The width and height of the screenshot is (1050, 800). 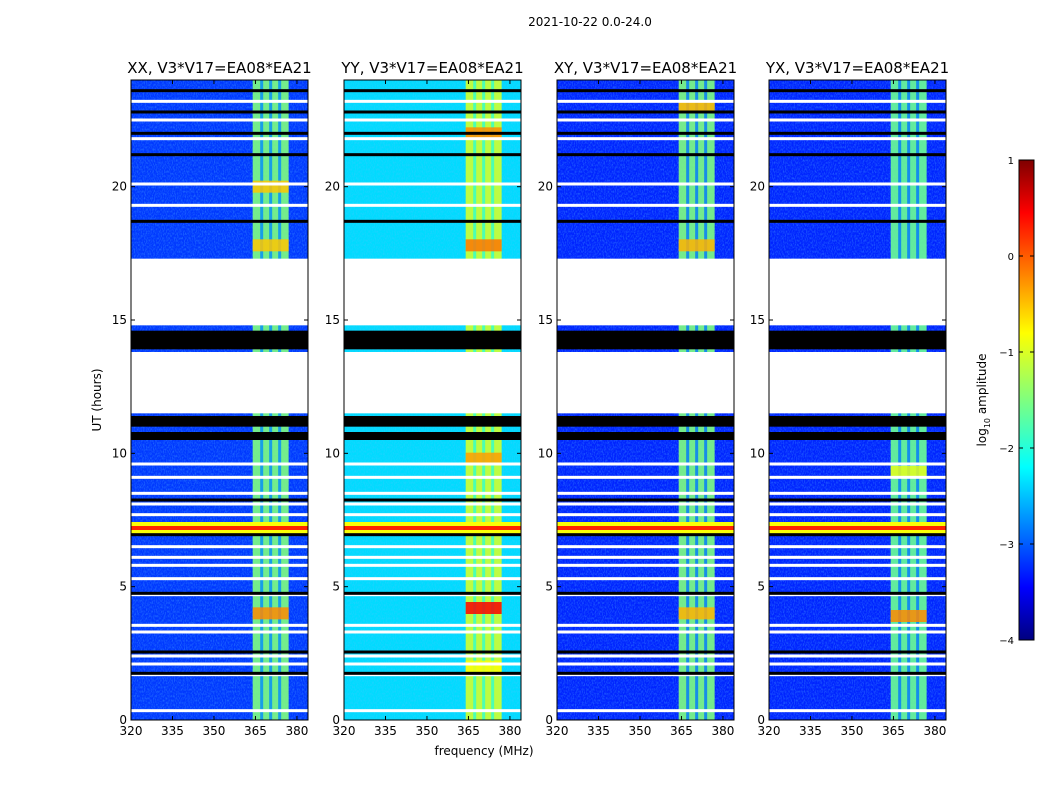 What do you see at coordinates (982, 437) in the screenshot?
I see `colorbar-label-main: log` at bounding box center [982, 437].